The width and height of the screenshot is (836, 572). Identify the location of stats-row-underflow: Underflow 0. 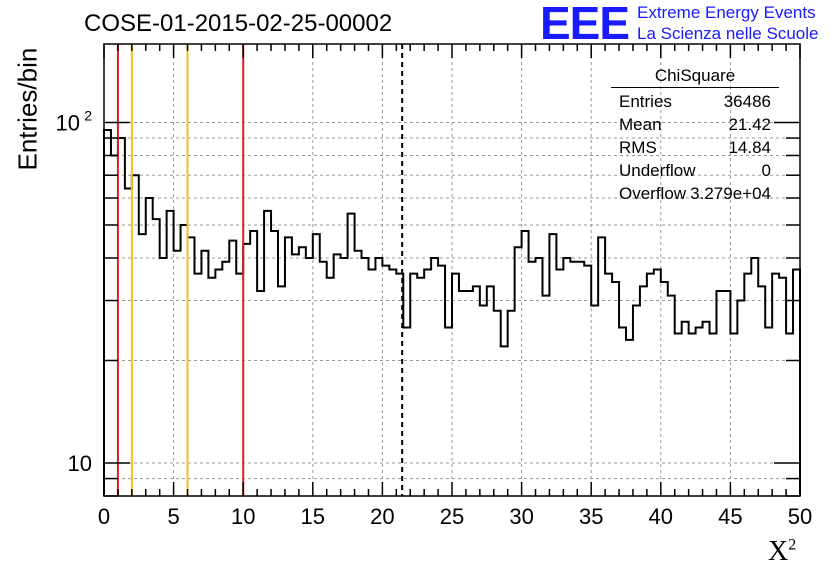
(695, 170).